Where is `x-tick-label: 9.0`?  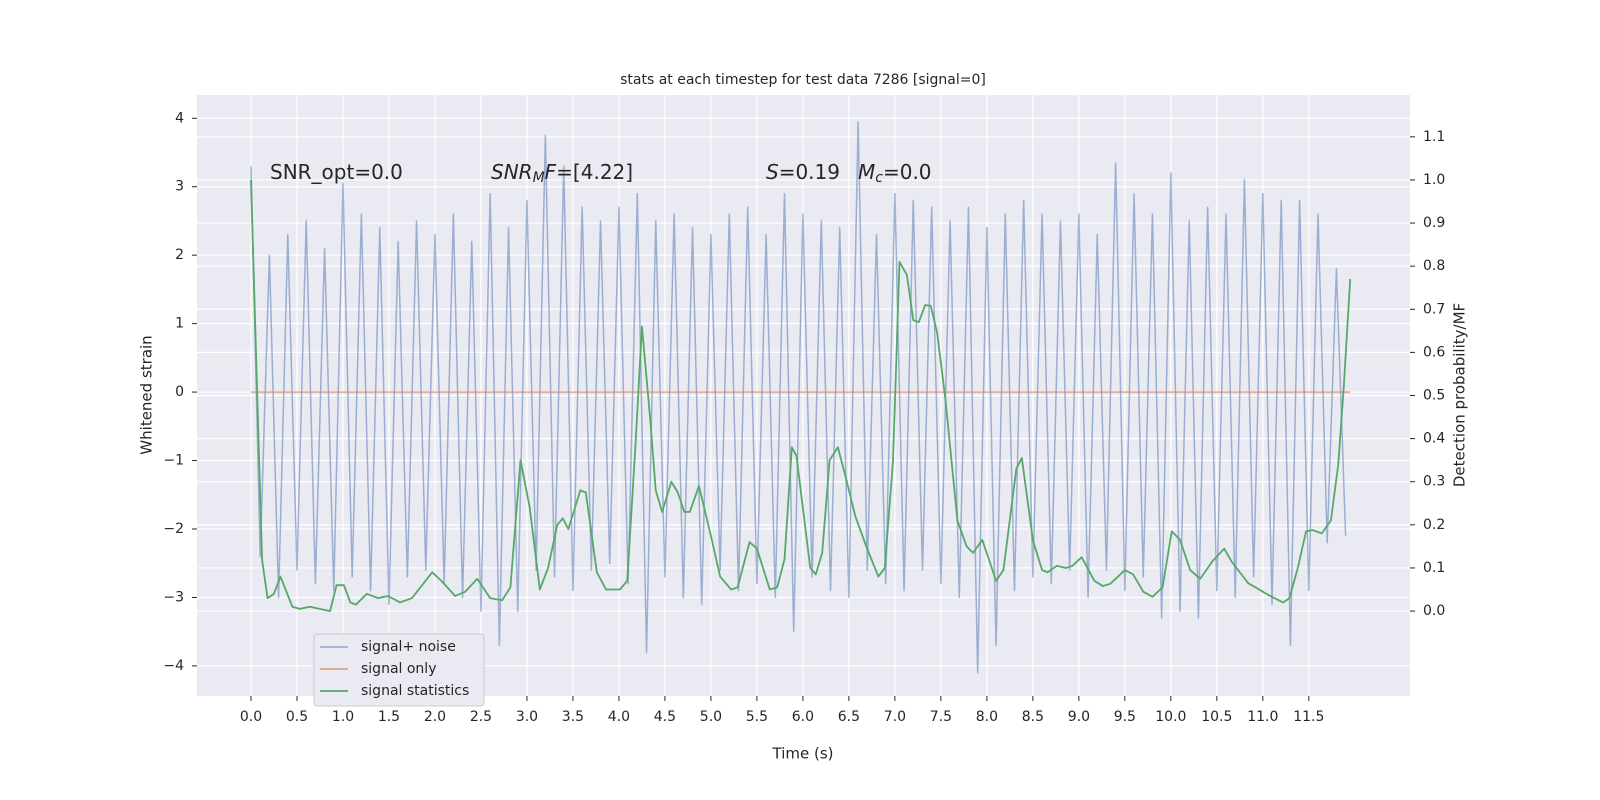
x-tick-label: 9.0 is located at coordinates (1079, 717).